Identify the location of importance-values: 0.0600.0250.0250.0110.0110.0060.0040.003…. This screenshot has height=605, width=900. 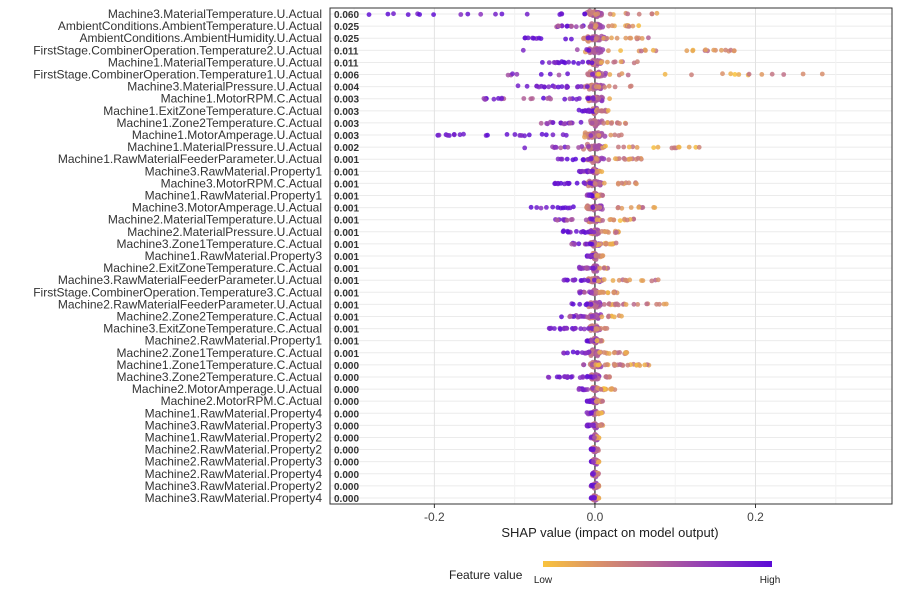
(346, 257).